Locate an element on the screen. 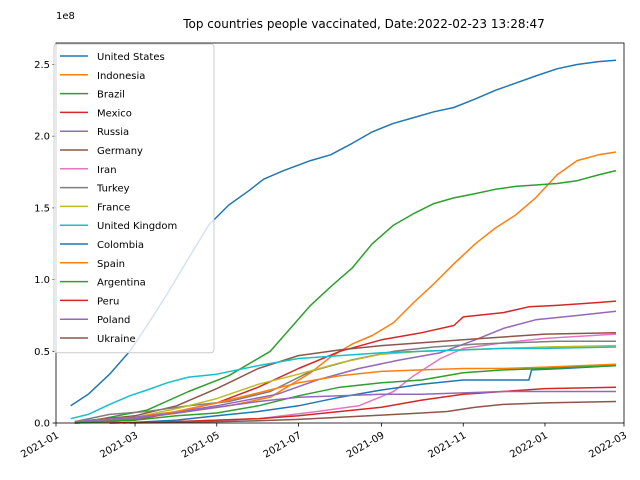  legend-label: France is located at coordinates (113, 207).